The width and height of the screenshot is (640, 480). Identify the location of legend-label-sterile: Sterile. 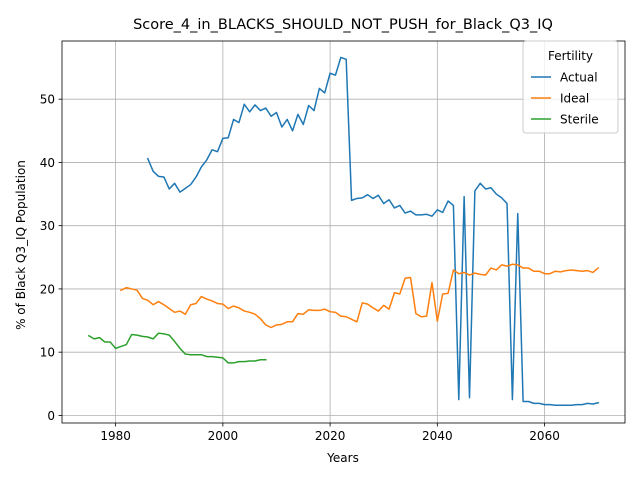
(579, 120).